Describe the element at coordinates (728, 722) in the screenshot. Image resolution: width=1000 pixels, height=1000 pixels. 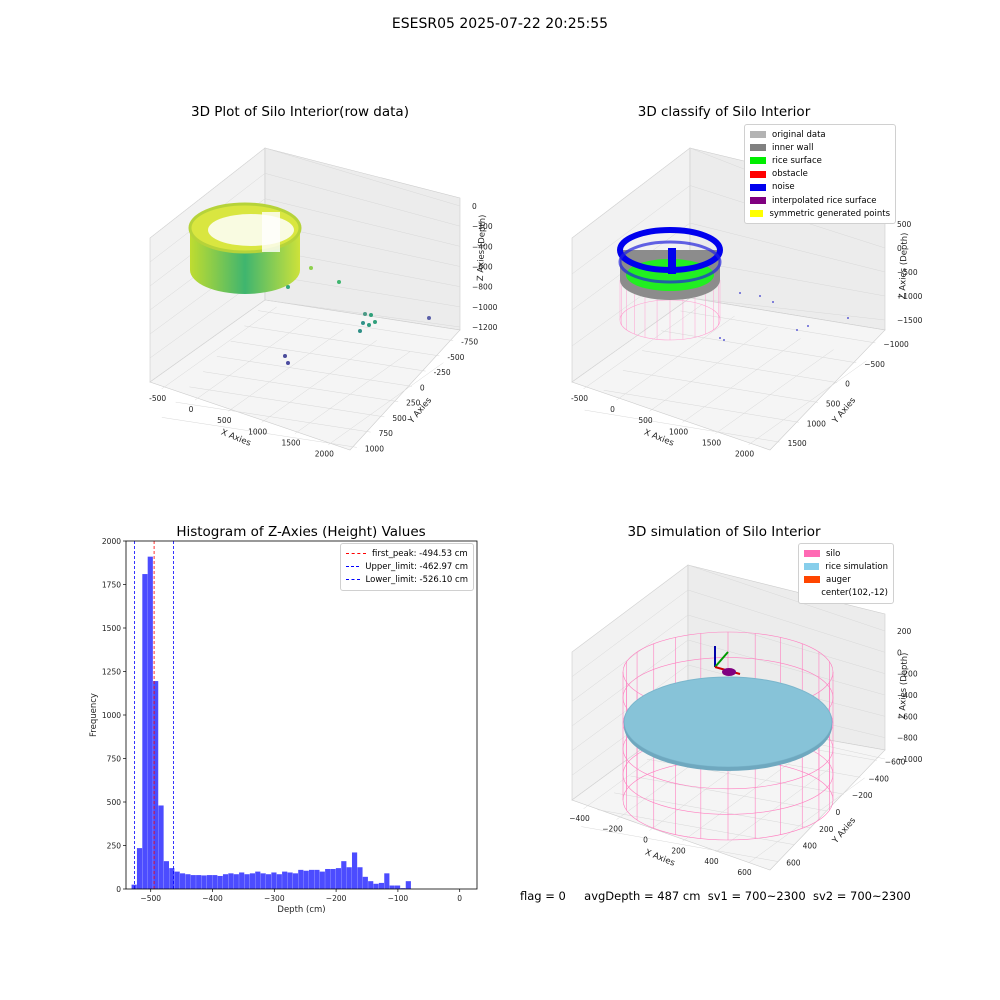
I see `rice-simulation-surface` at that location.